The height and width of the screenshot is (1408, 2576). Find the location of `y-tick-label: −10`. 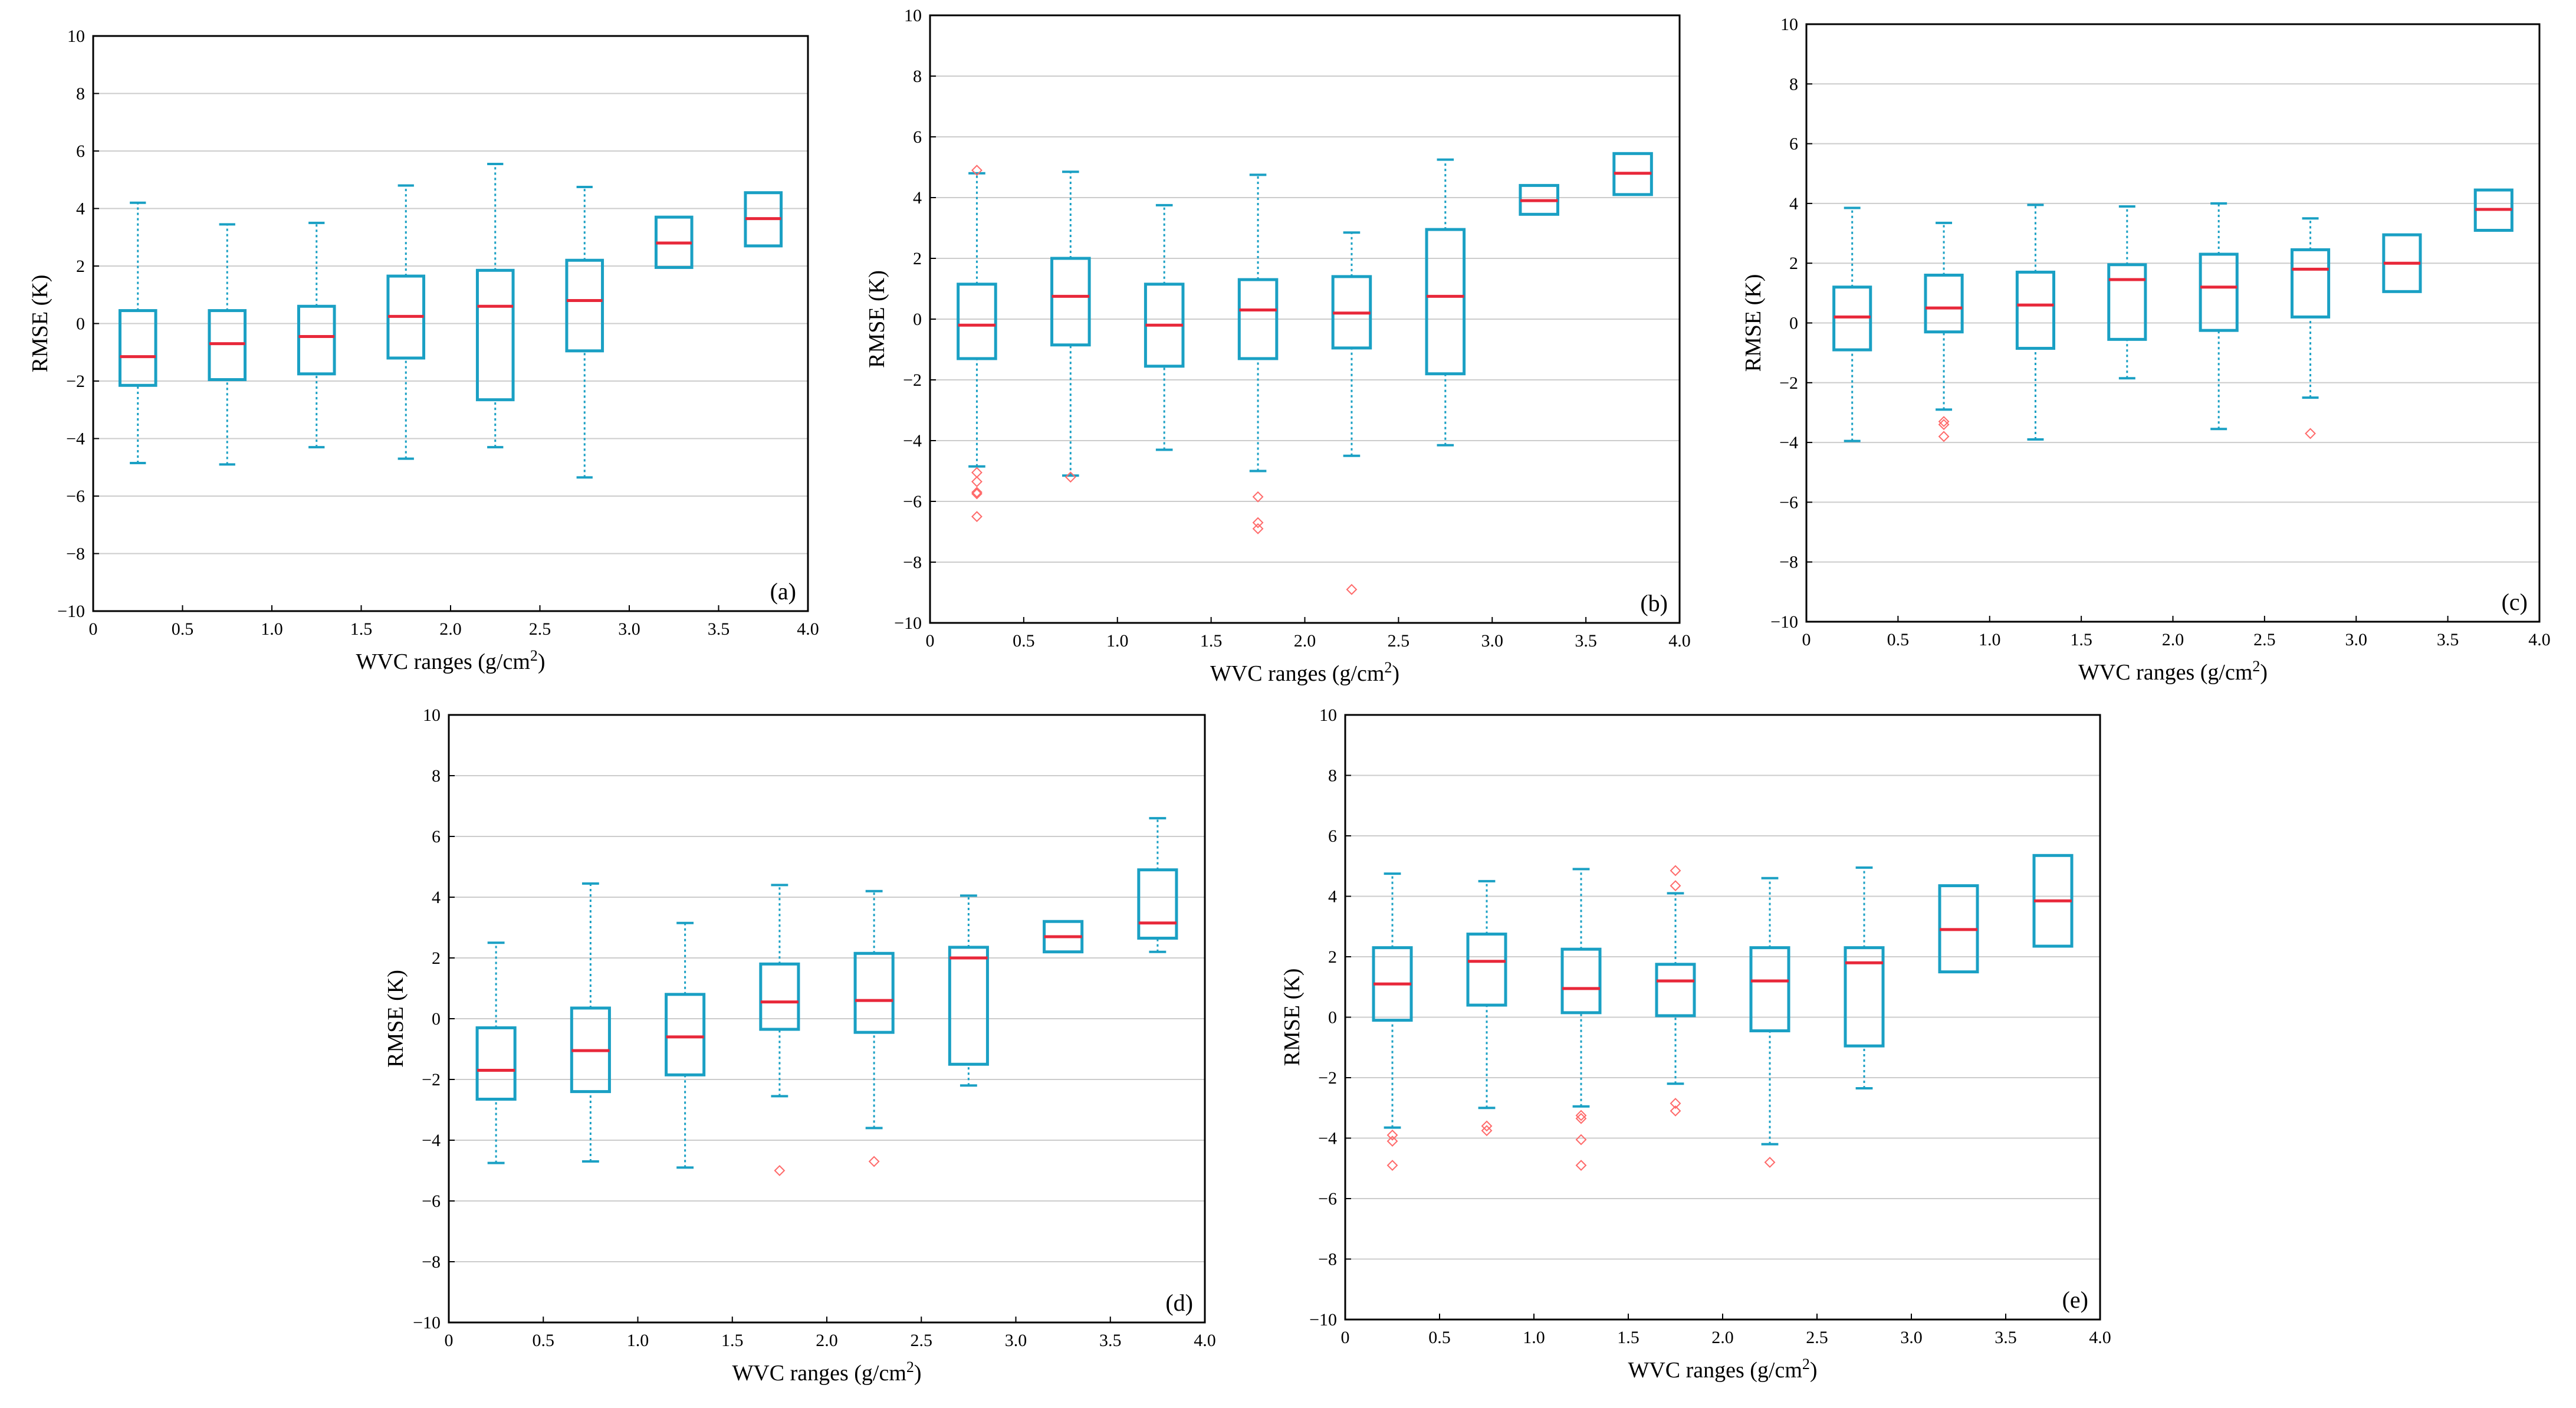

y-tick-label: −10 is located at coordinates (1784, 622).